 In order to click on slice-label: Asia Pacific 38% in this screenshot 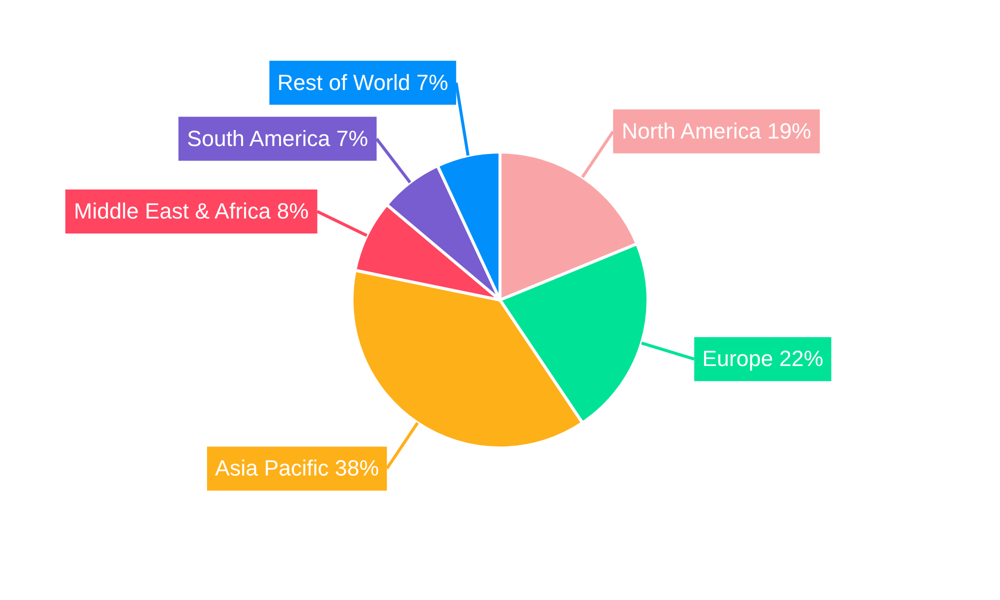, I will do `click(297, 468)`.